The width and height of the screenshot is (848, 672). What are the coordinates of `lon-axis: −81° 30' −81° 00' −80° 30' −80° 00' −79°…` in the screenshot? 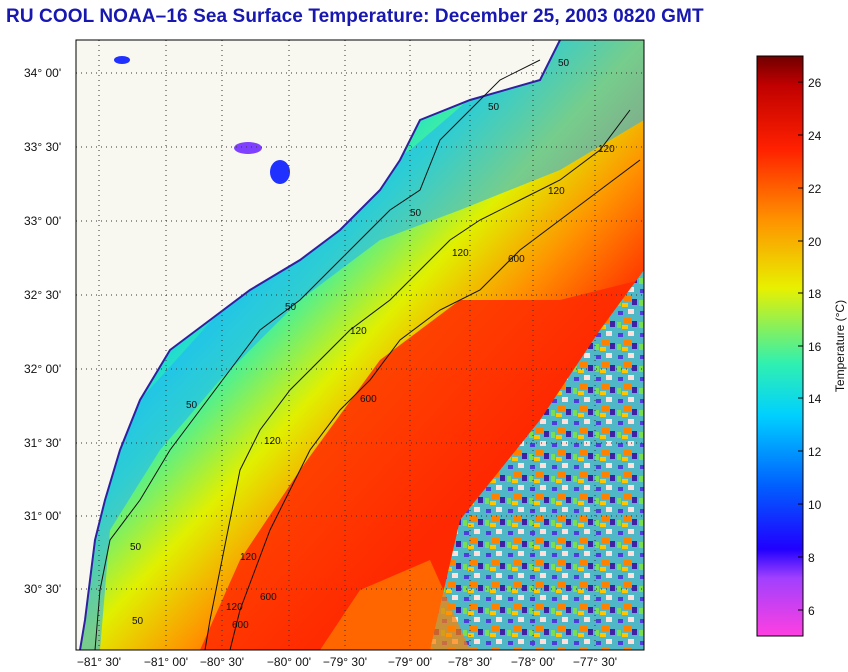 It's located at (347, 662).